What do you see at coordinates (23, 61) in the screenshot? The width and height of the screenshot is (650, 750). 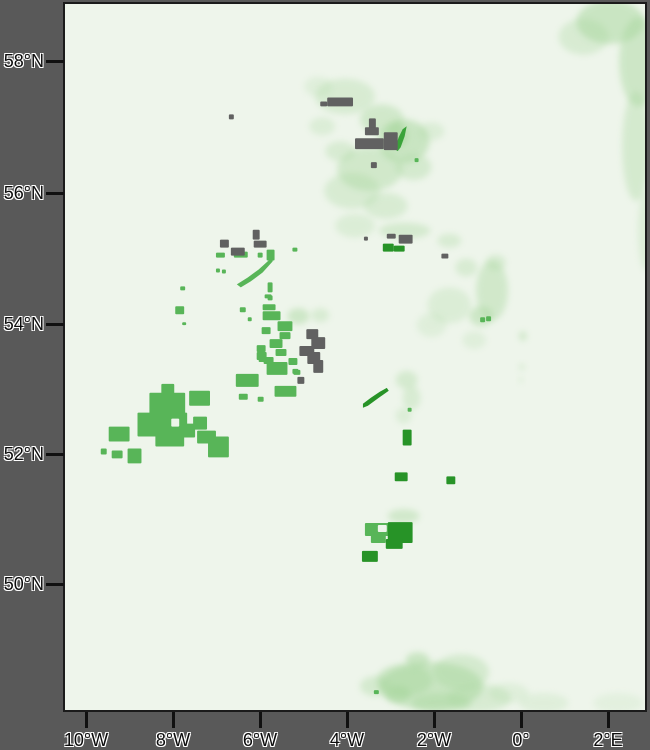 I see `lat-tick-label: 58°N` at bounding box center [23, 61].